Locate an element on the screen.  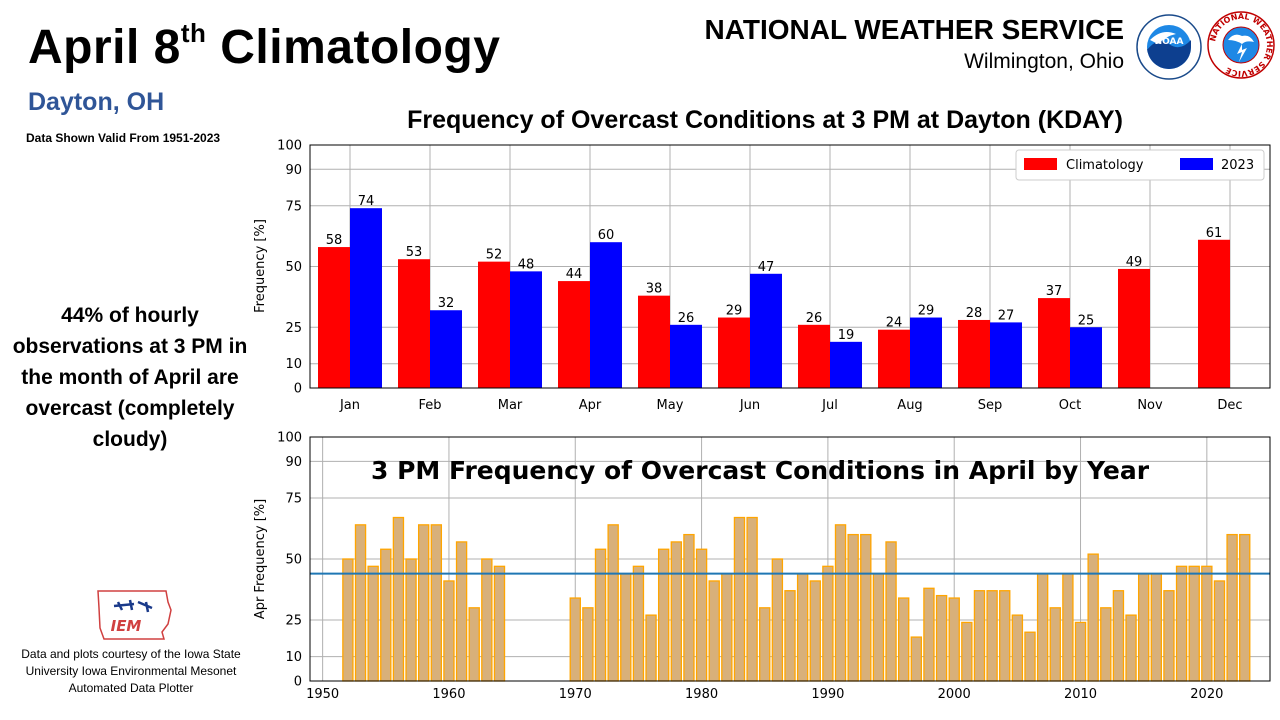
chart1-data-label: 53 is located at coordinates (414, 252).